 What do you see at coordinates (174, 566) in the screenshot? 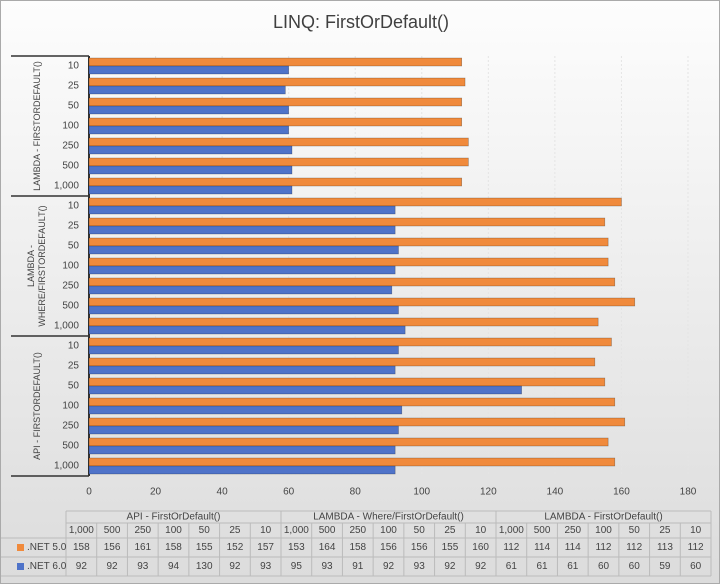
I see `table-value: 94` at bounding box center [174, 566].